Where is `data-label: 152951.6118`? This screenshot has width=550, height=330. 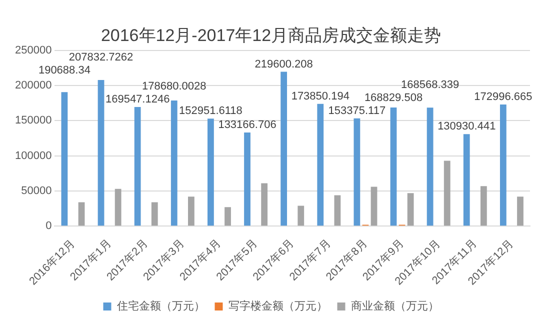
data-label: 152951.6118 is located at coordinates (210, 111).